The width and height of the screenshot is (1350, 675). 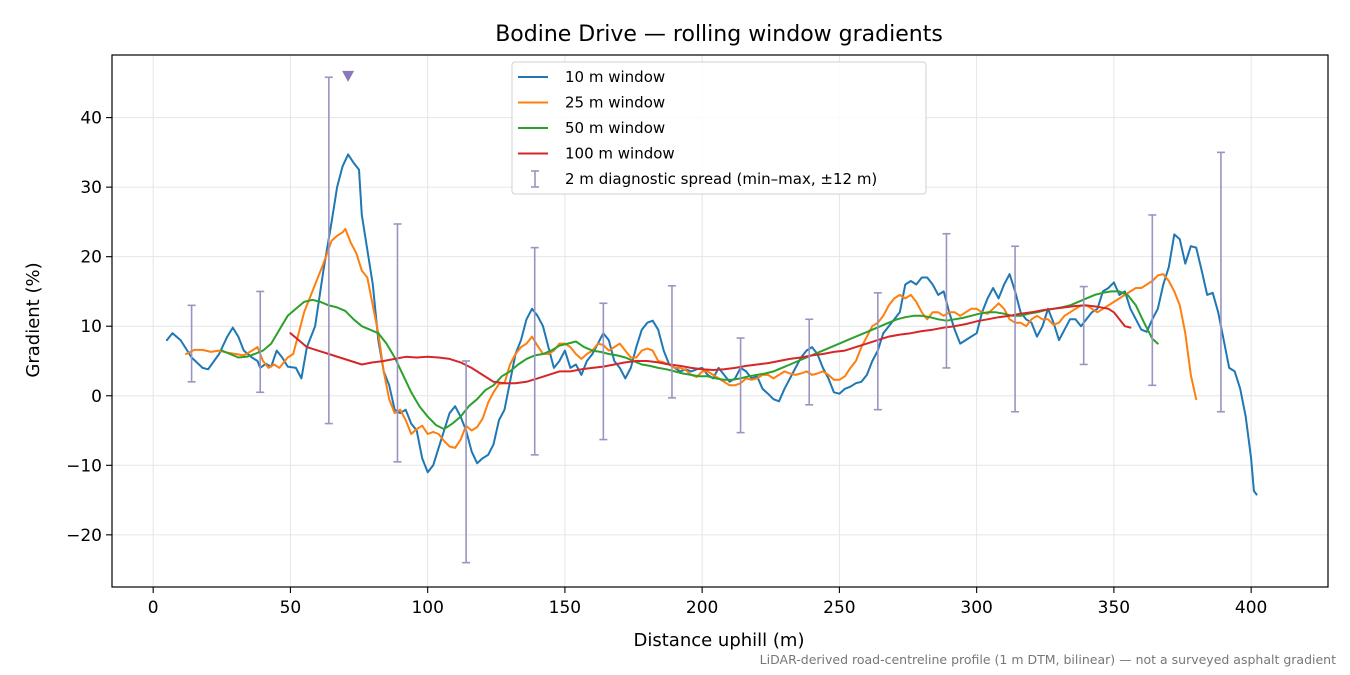 I want to click on x-tick-label: 350, so click(x=1114, y=608).